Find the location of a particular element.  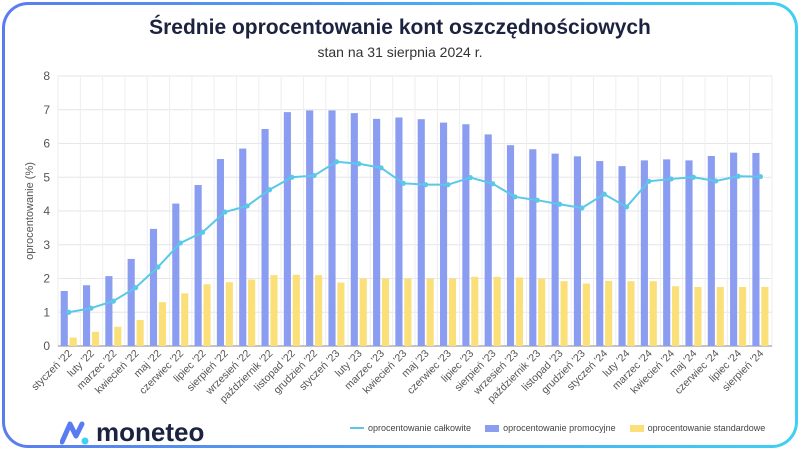

legend-item-promo: oprocentowanie promocyjne is located at coordinates (550, 428).